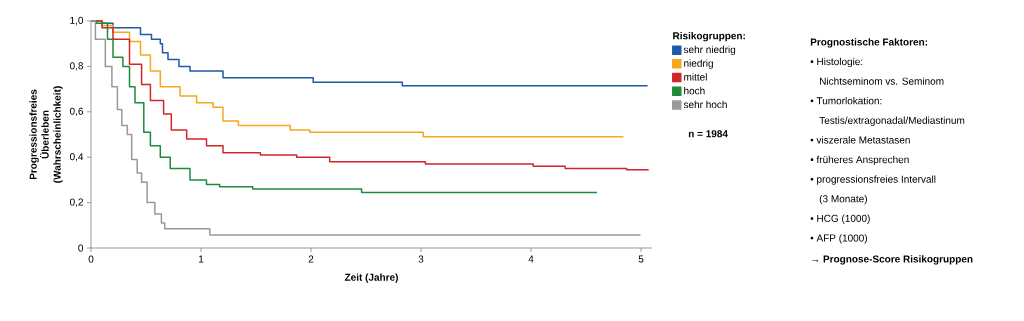 This screenshot has width=1024, height=321. I want to click on text: • HCG (1000), so click(840, 219).